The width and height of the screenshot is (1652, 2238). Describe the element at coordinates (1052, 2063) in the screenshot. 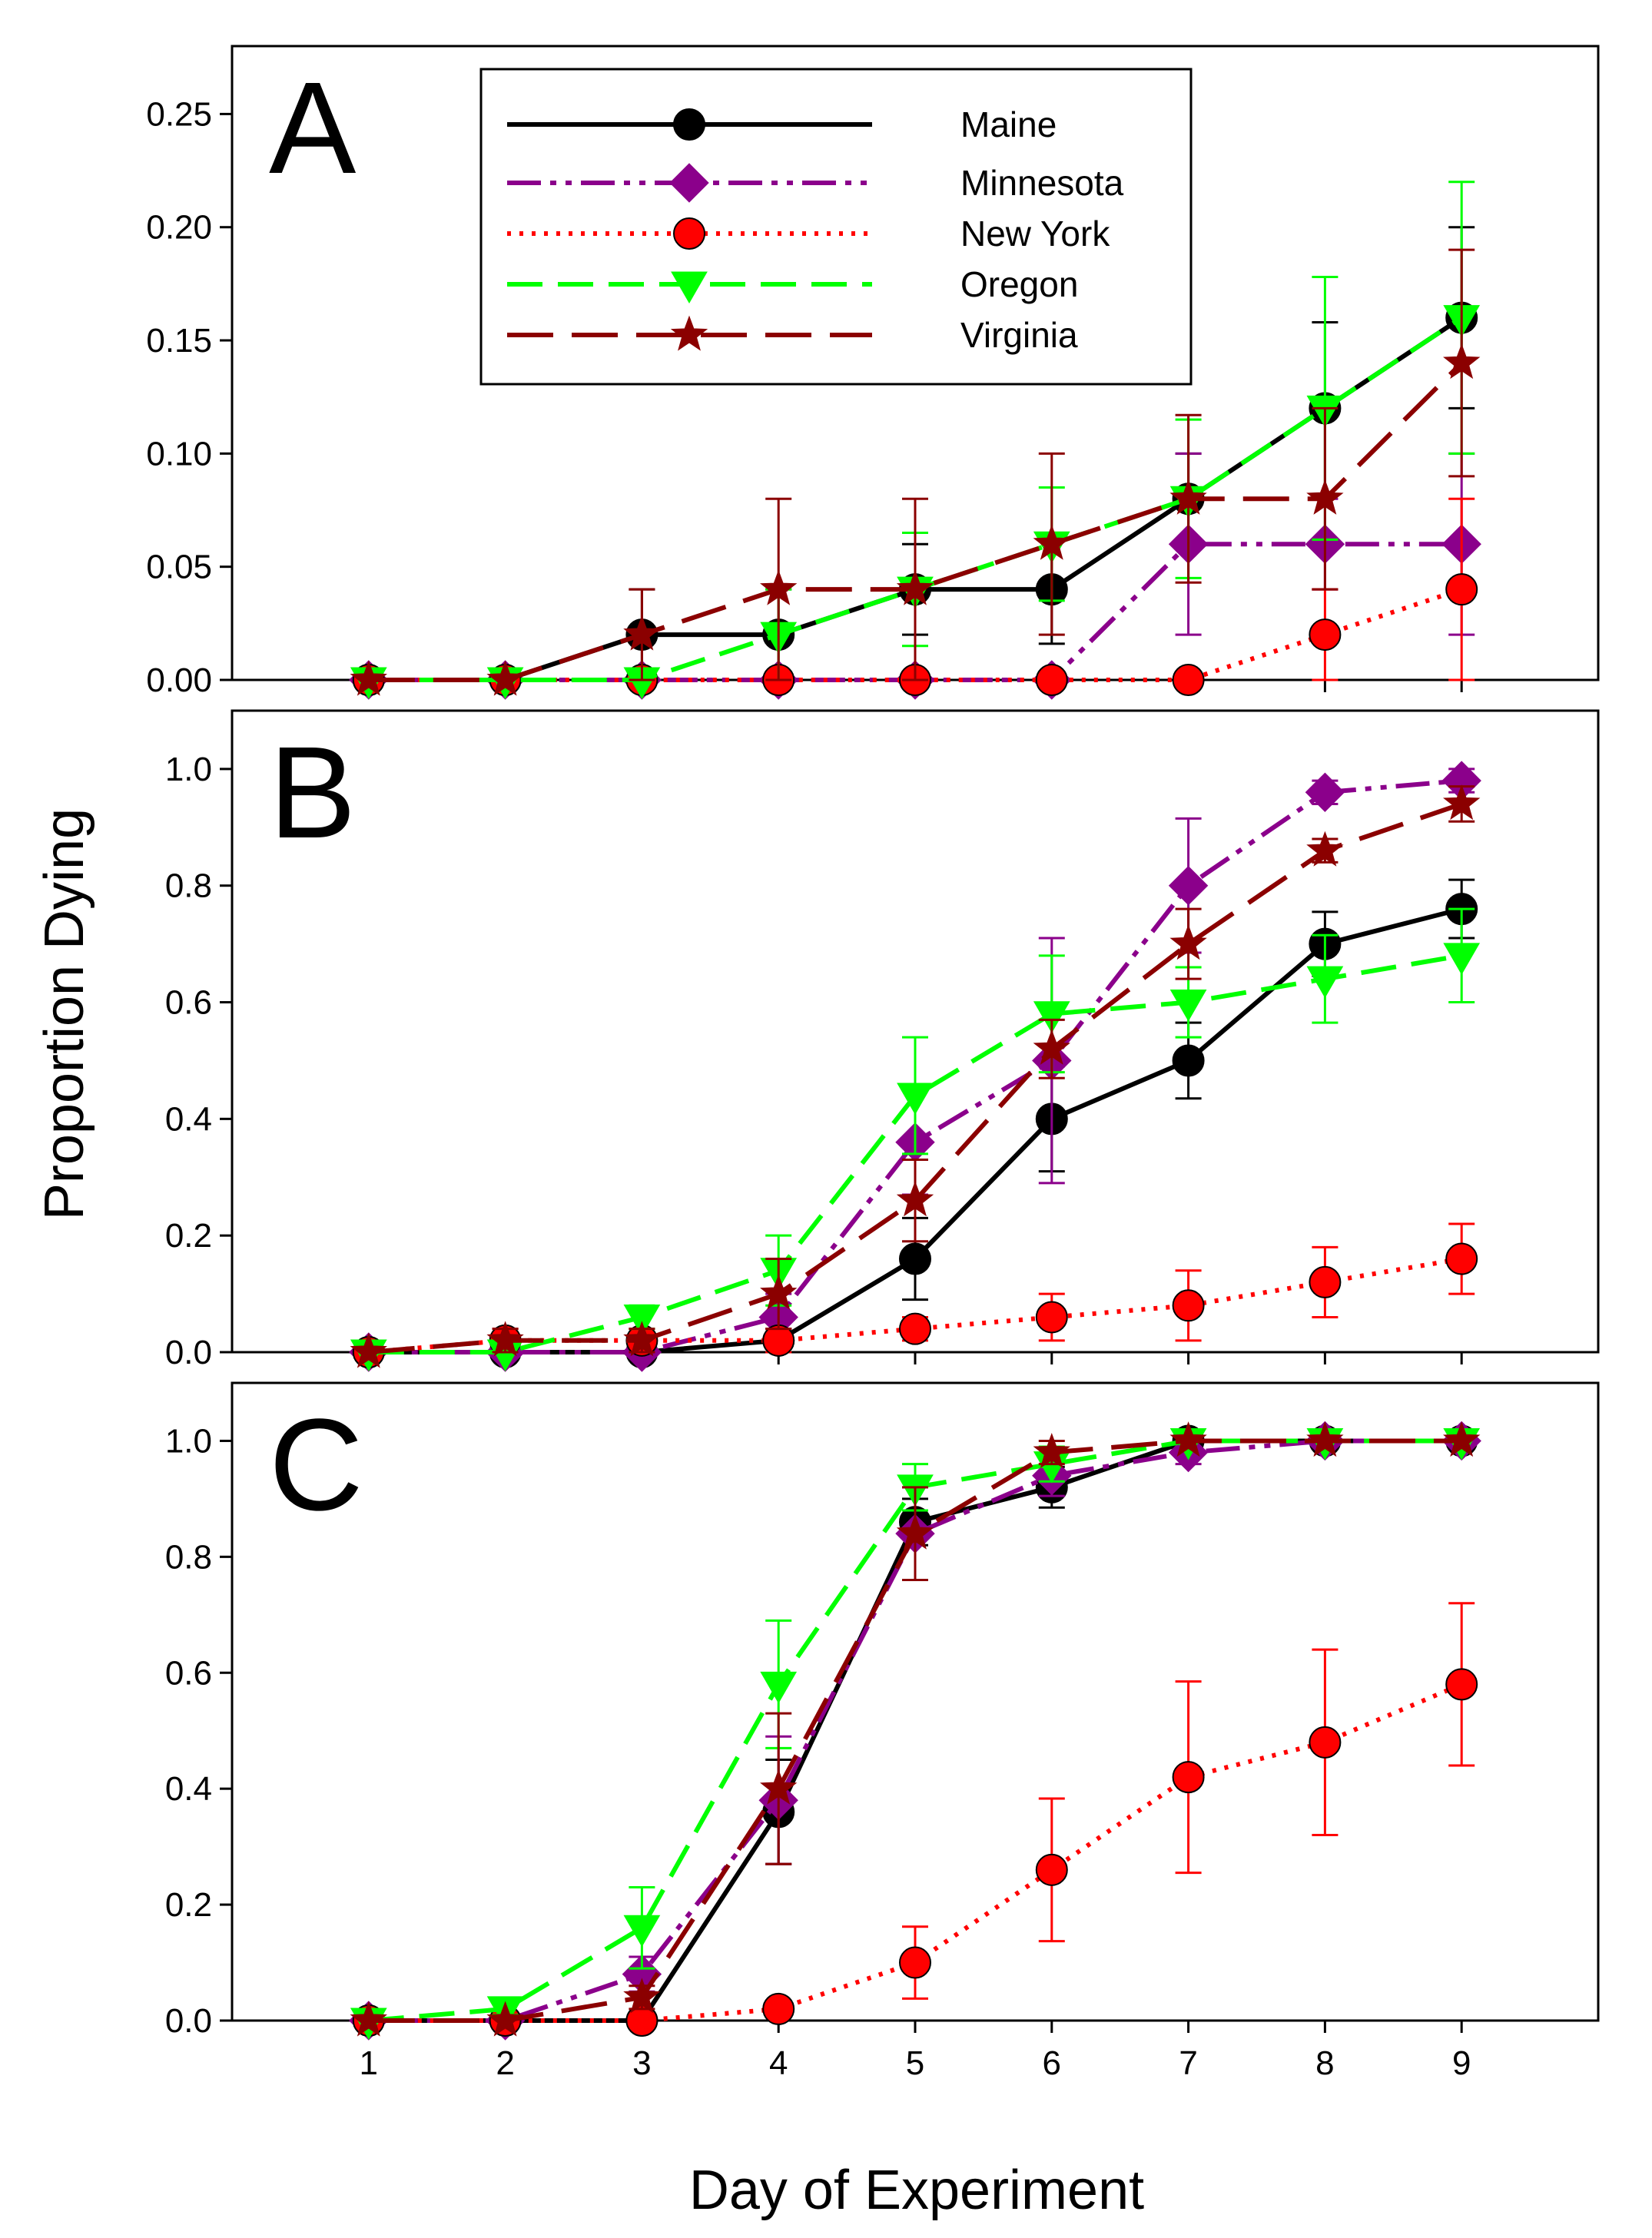

I see `x-tick-label: 6` at that location.